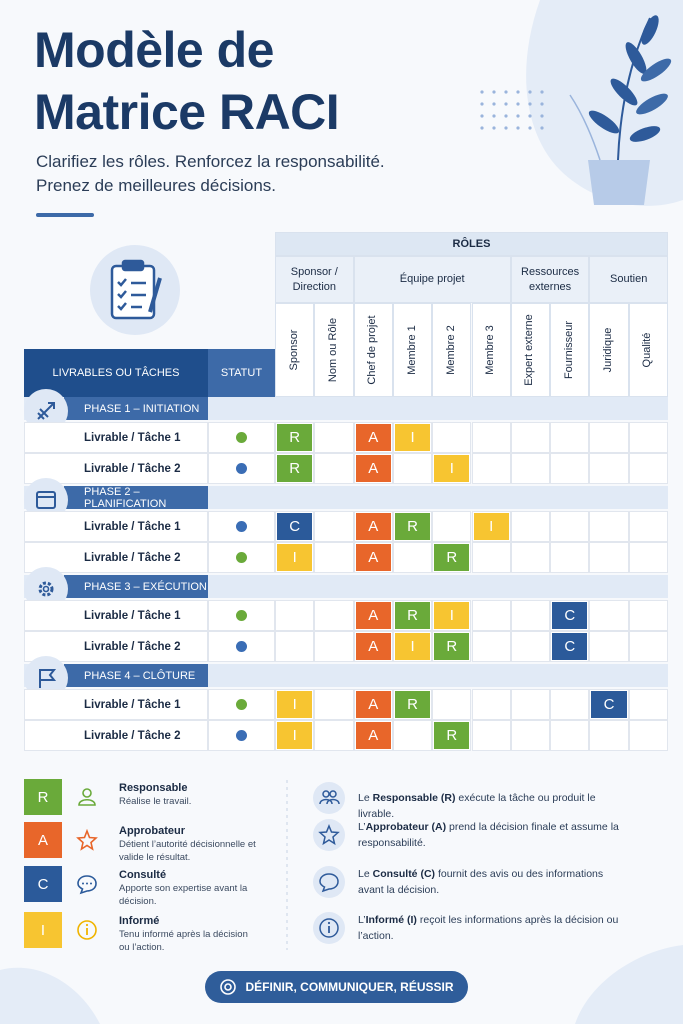 This screenshot has height=1024, width=683. Describe the element at coordinates (136, 289) in the screenshot. I see `clipboard-icon` at that location.